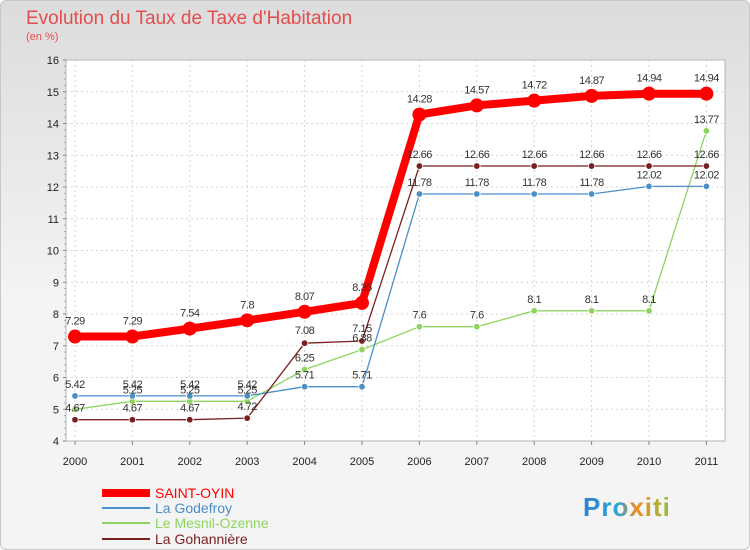 The height and width of the screenshot is (550, 750). What do you see at coordinates (305, 297) in the screenshot?
I see `data-label: 8.07` at bounding box center [305, 297].